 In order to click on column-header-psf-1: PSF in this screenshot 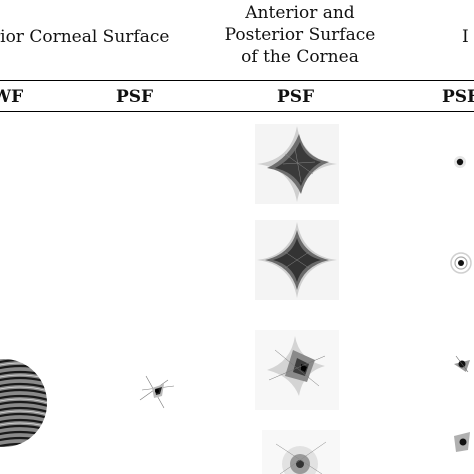, I will do `click(135, 97)`.